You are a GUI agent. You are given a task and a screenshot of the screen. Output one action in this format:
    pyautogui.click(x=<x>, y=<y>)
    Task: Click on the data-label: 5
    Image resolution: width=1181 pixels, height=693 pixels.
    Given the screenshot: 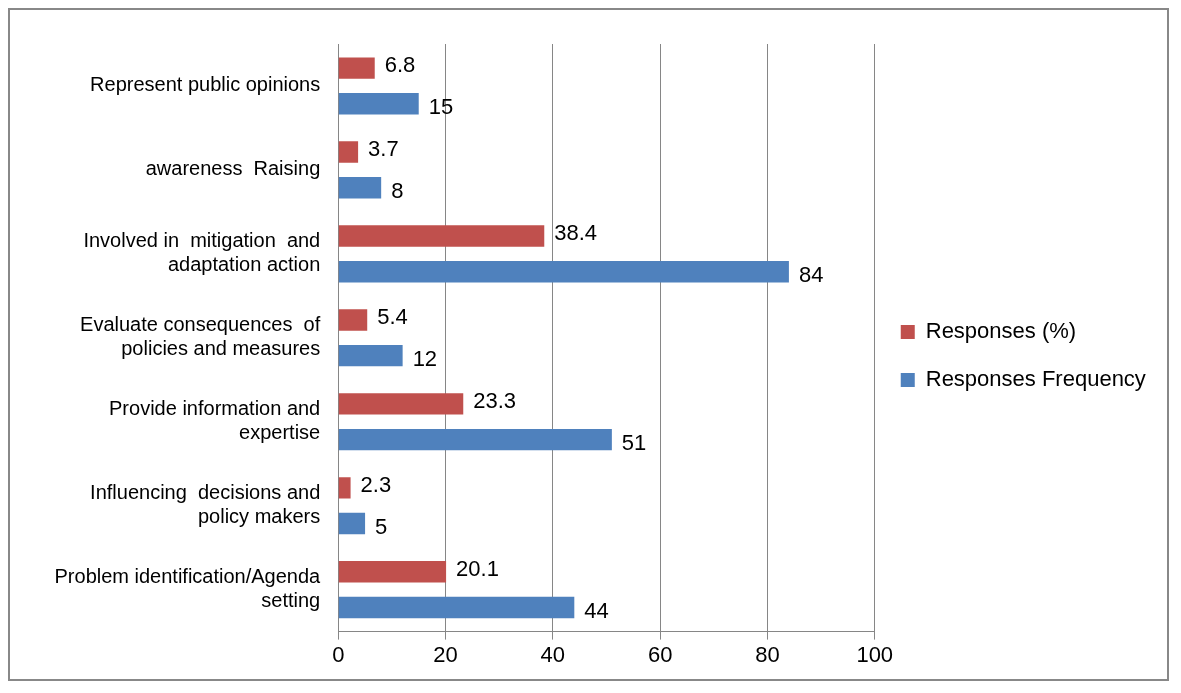 What is the action you would take?
    pyautogui.click(x=381, y=526)
    